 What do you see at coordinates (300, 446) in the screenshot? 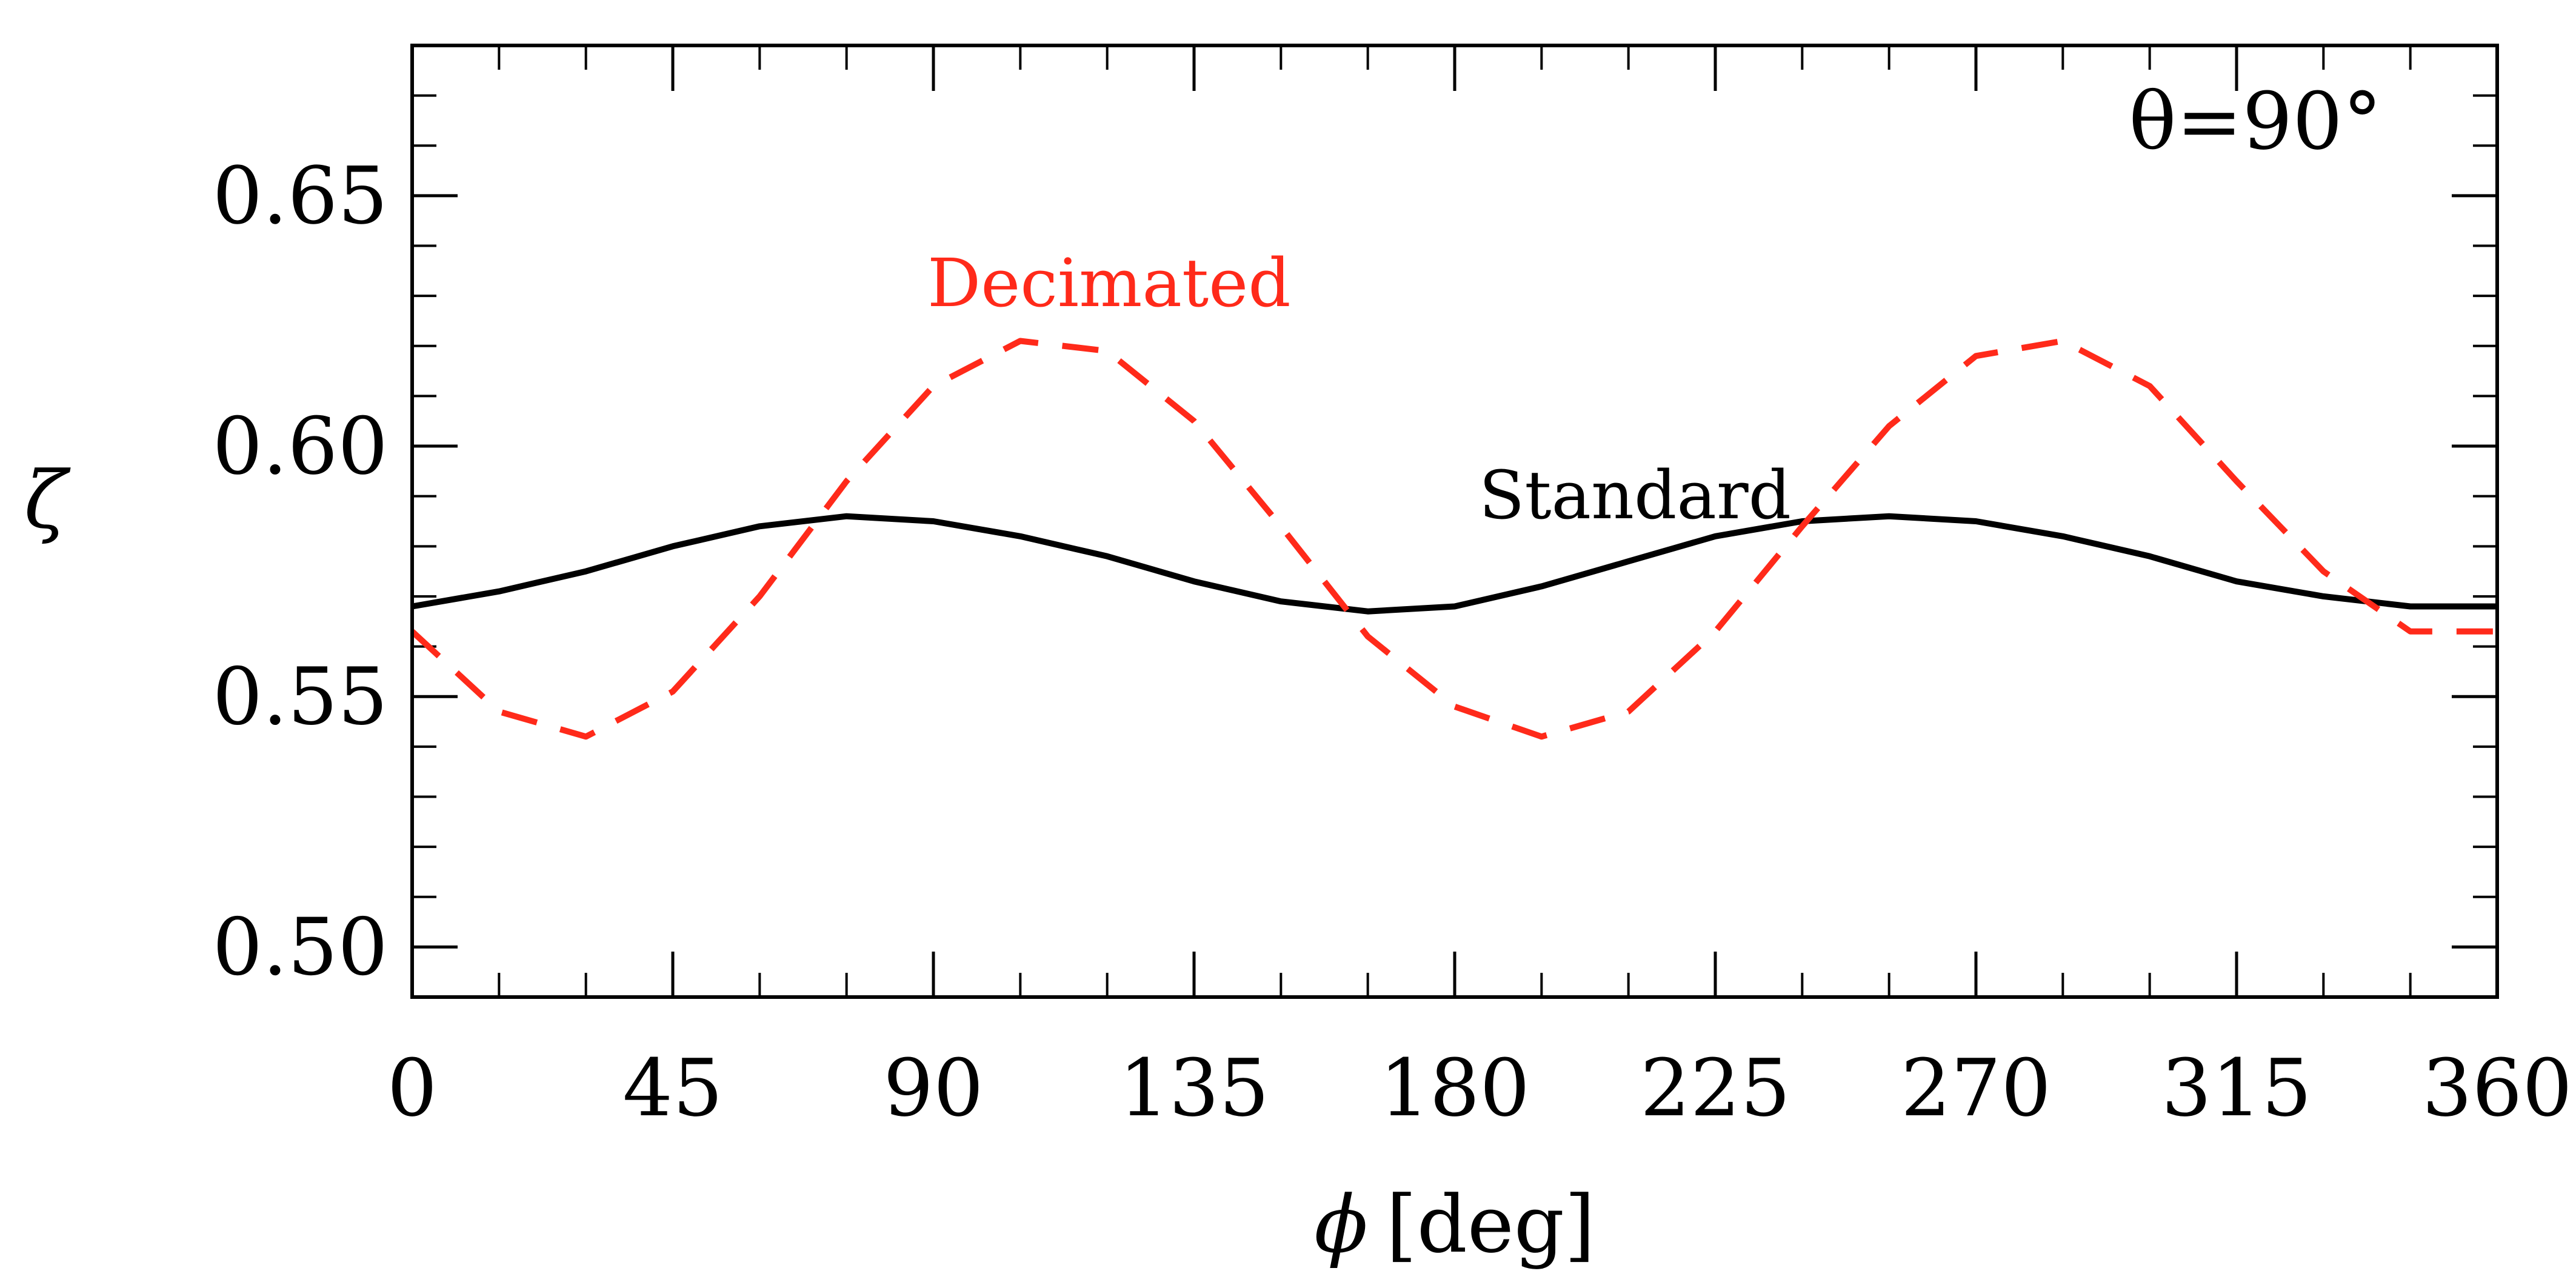
I see `y-tick-label: 0.60` at bounding box center [300, 446].